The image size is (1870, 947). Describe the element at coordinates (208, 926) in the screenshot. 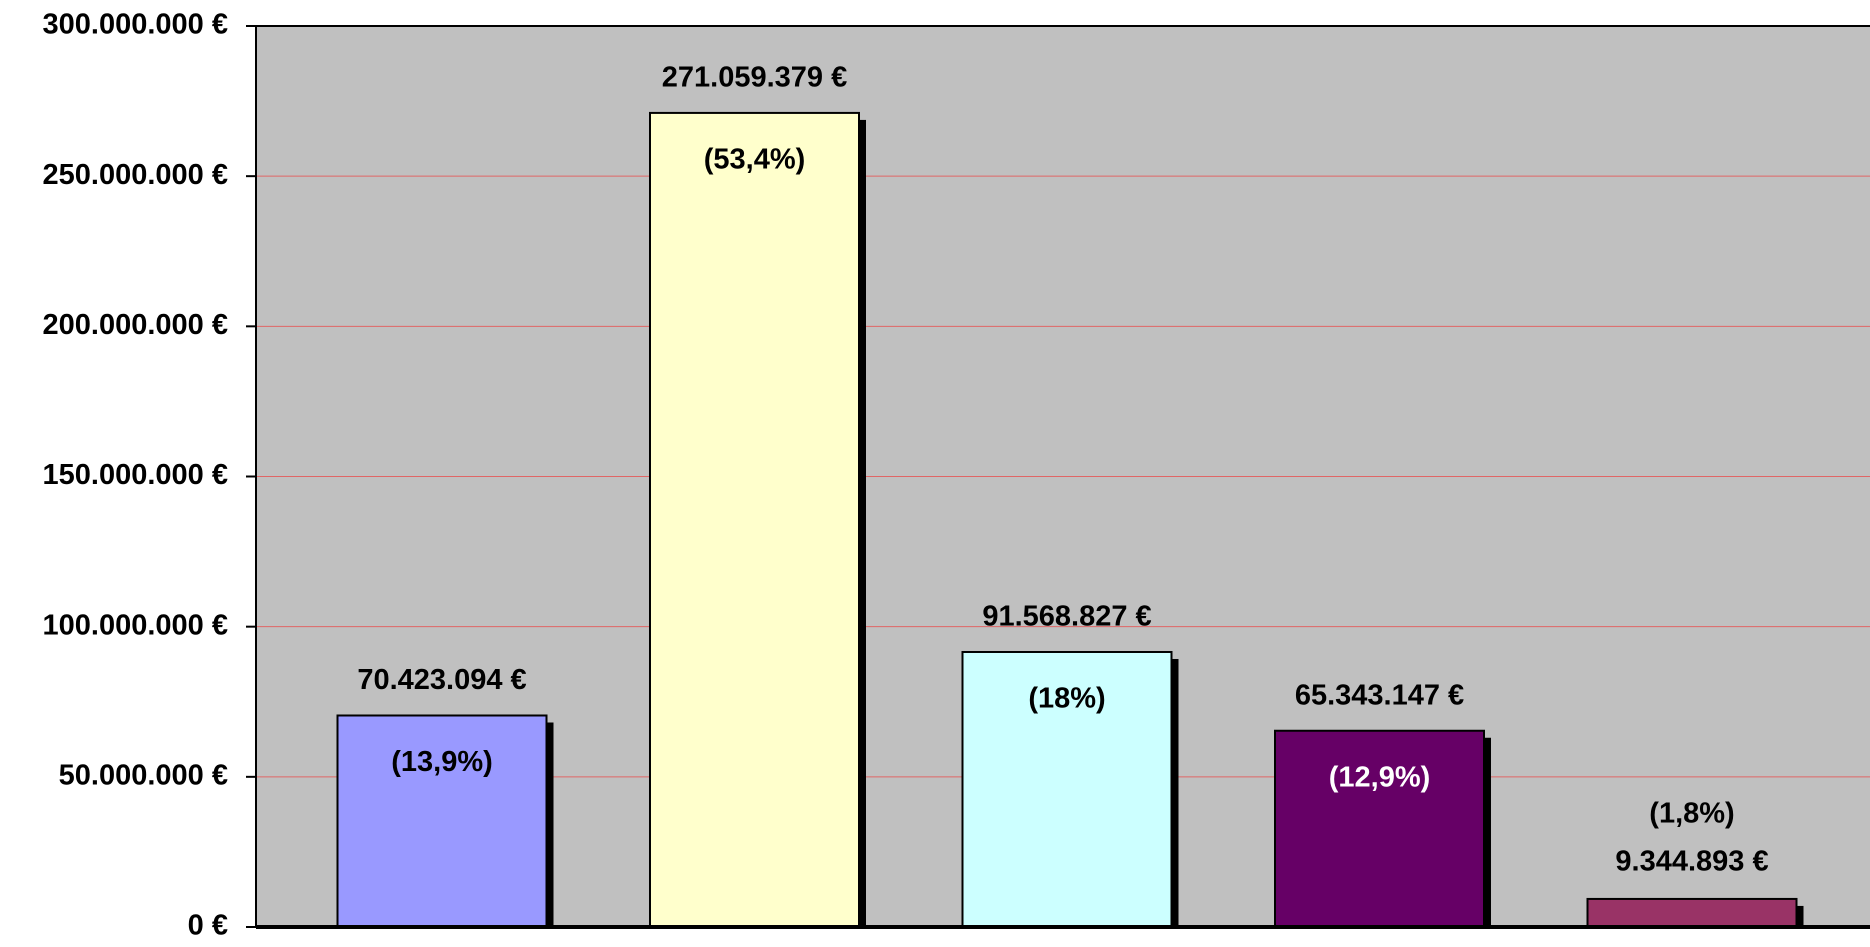

I see `y-tick-label: 0 €` at that location.